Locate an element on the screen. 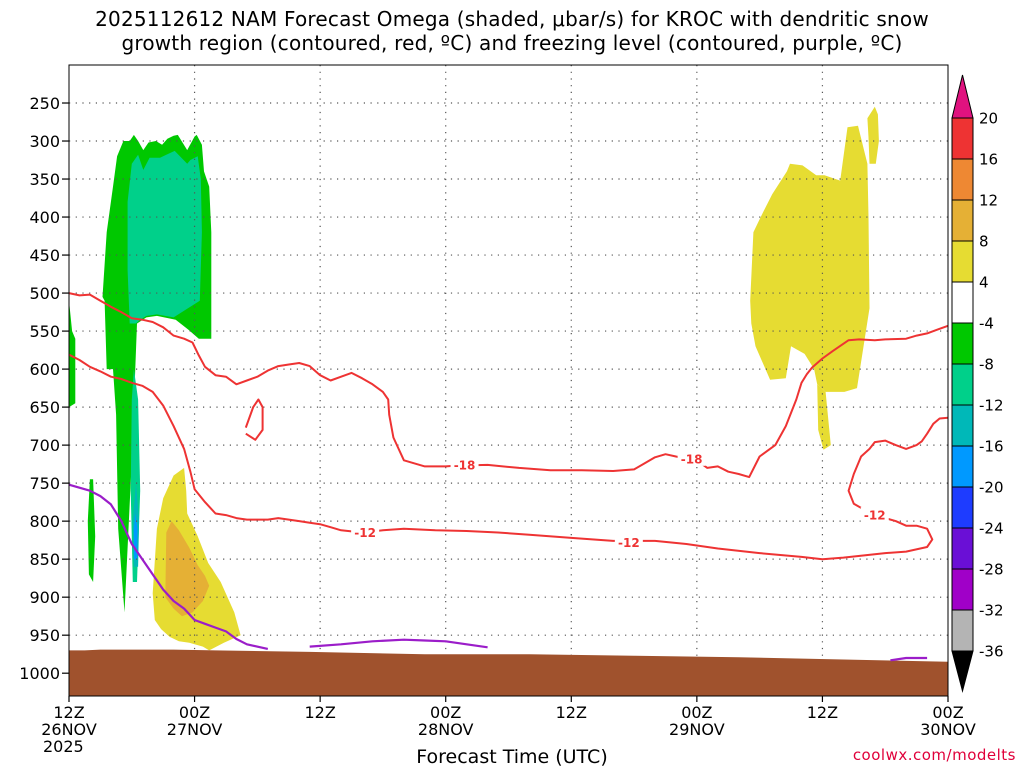  y-tick-label-500: 500 is located at coordinates (44, 293).